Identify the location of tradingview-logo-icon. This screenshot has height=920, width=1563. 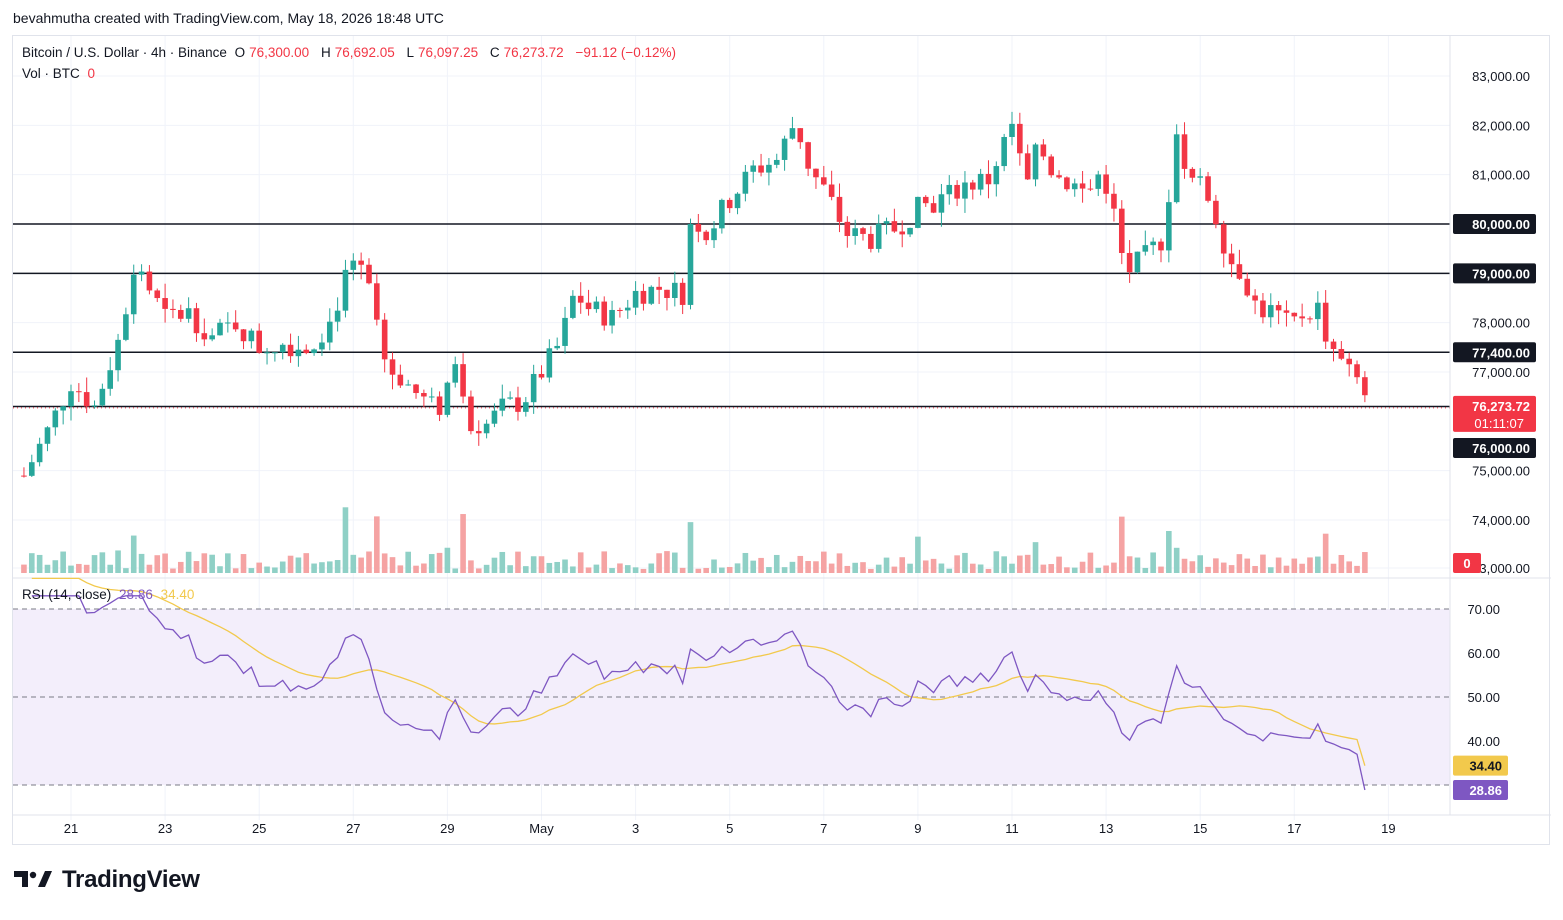
(33, 879).